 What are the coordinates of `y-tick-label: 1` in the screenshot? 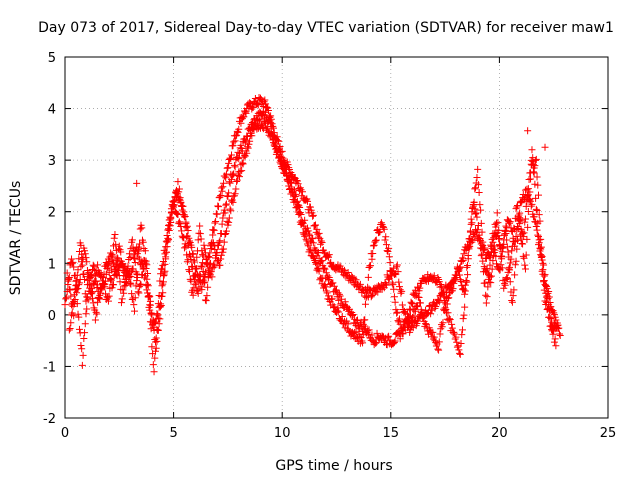 It's located at (52, 264).